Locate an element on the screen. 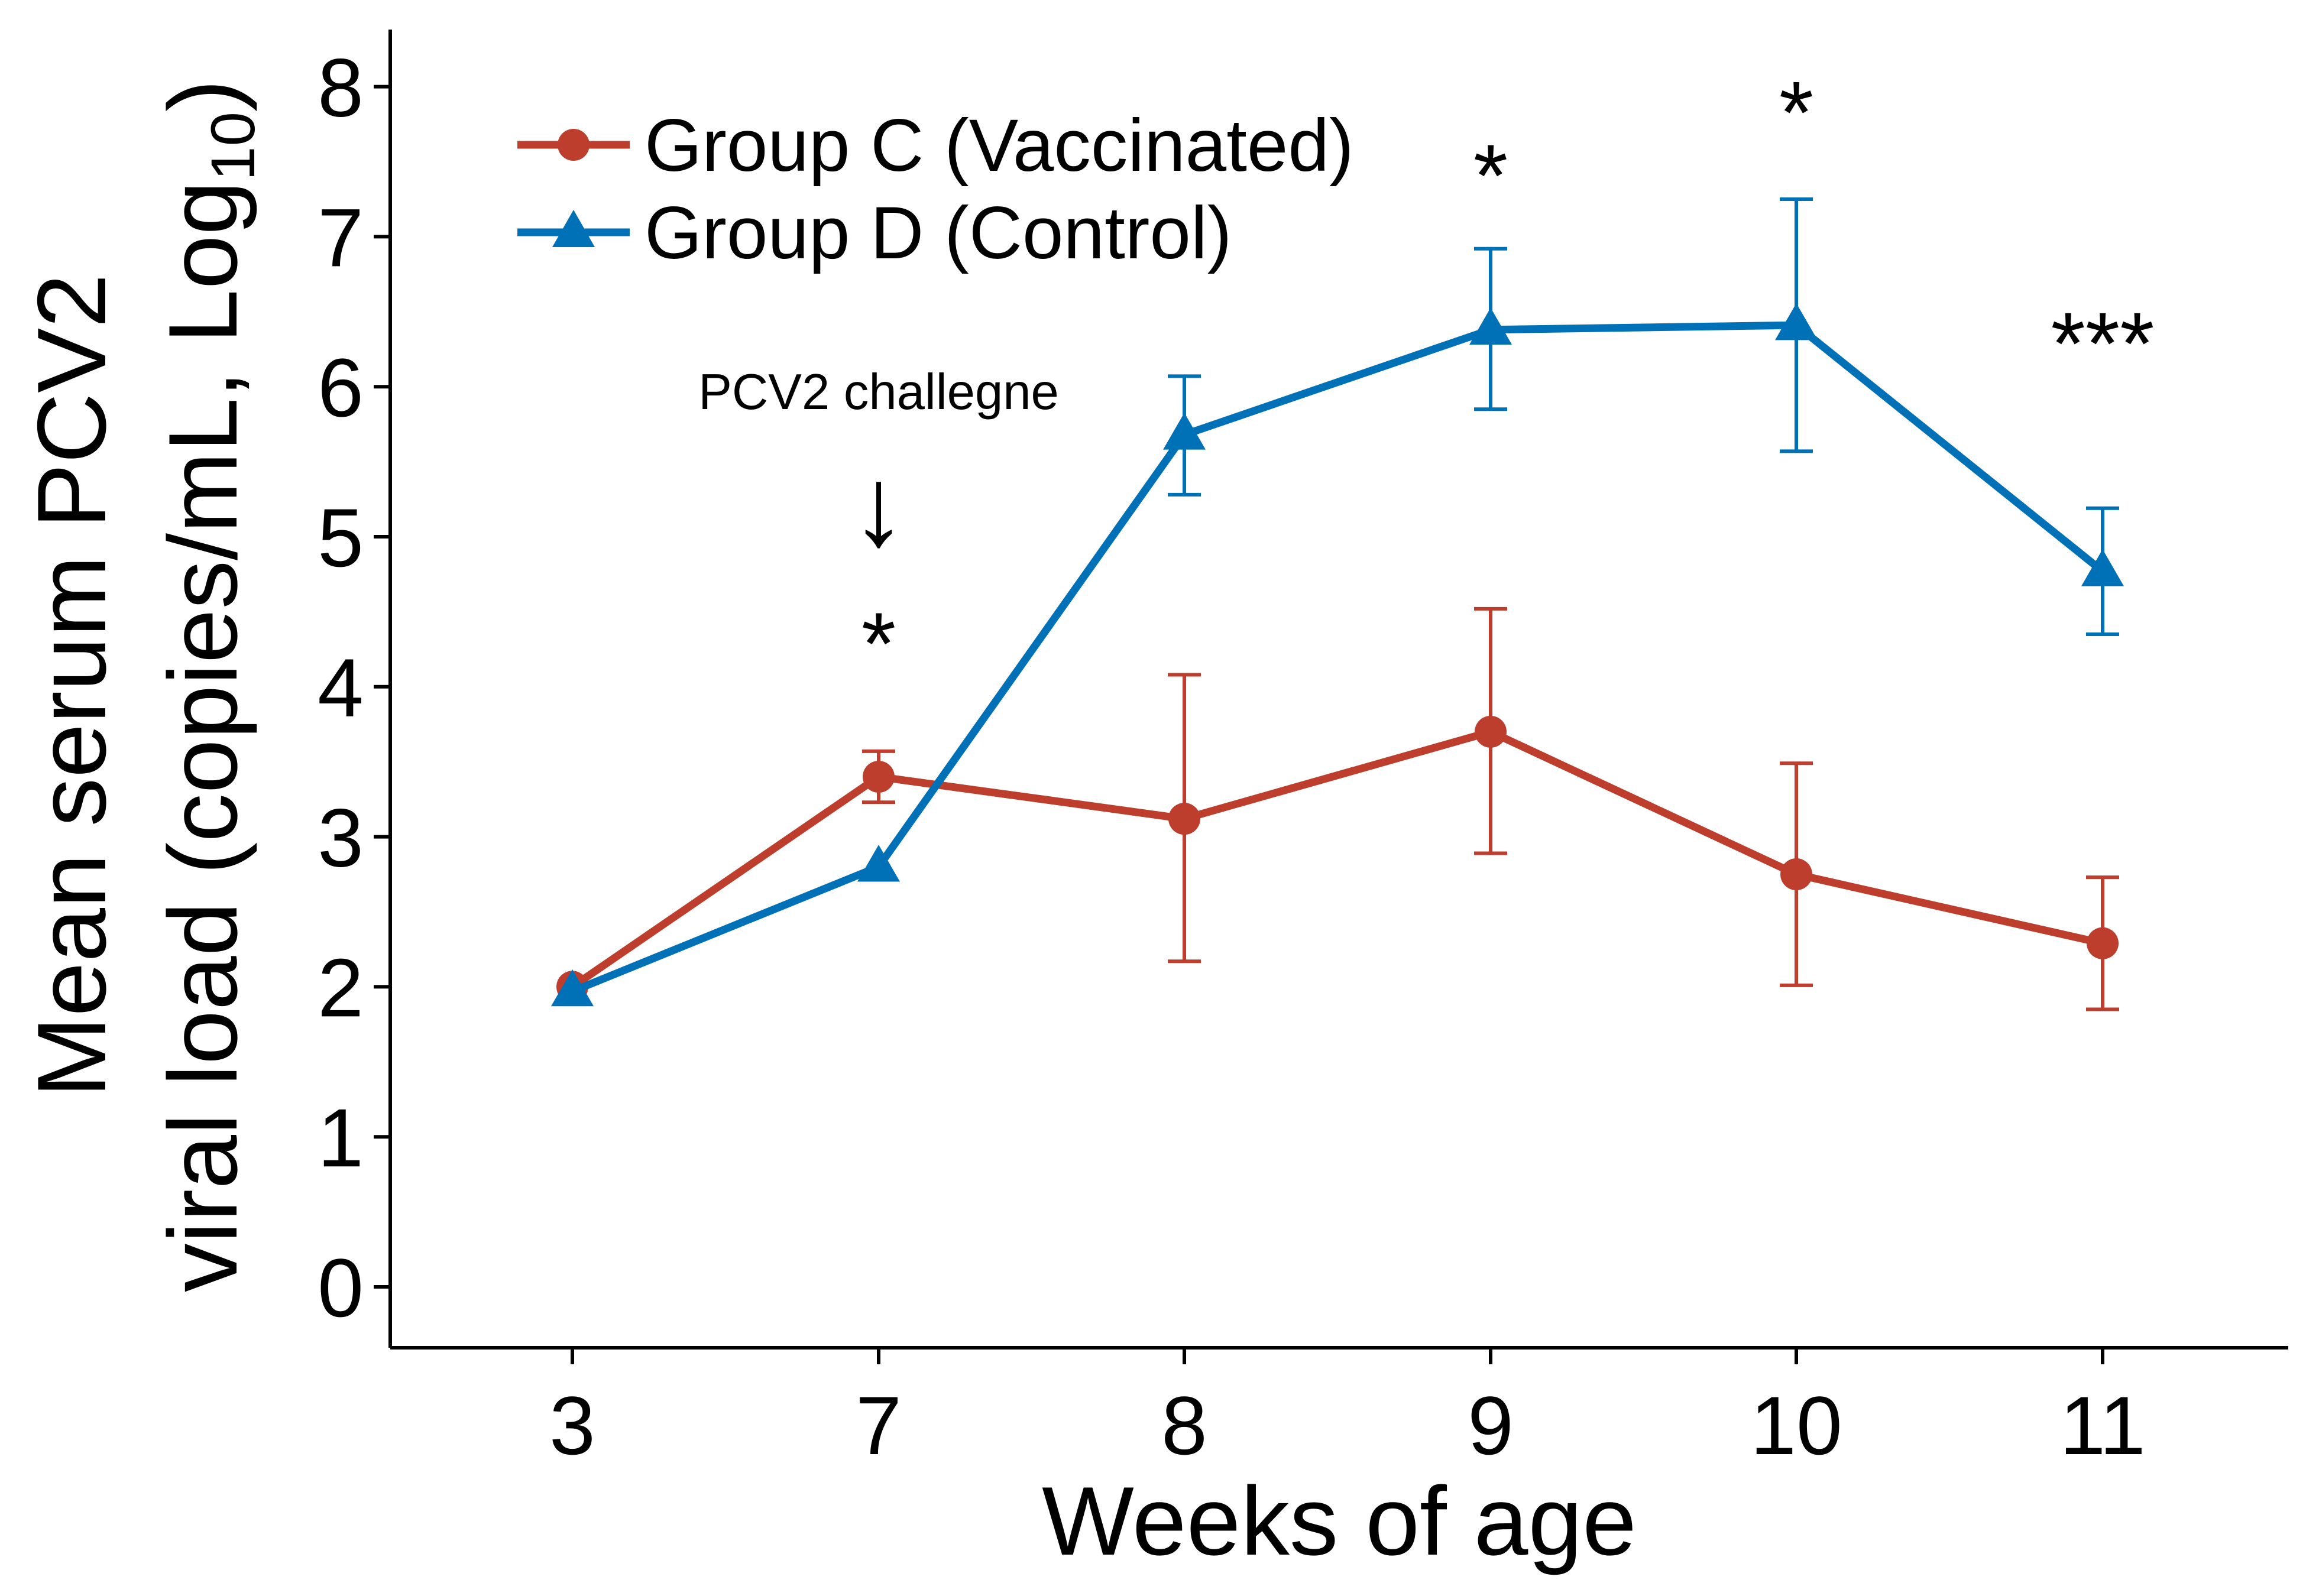  series-line is located at coordinates (1337, 859).